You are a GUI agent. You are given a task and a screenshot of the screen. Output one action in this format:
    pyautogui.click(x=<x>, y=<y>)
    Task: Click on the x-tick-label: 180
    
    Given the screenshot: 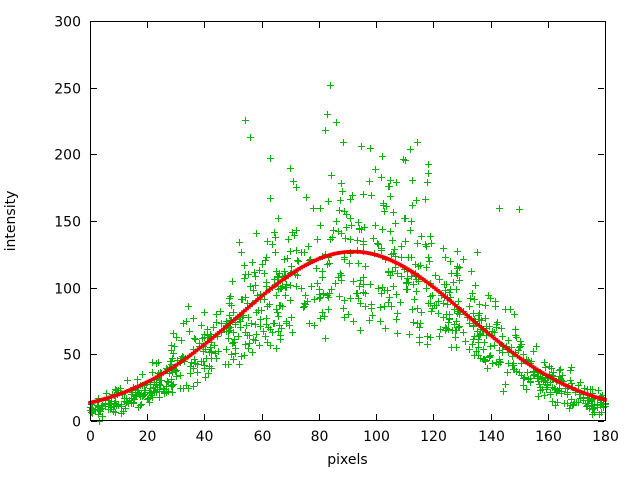 What is the action you would take?
    pyautogui.click(x=605, y=437)
    